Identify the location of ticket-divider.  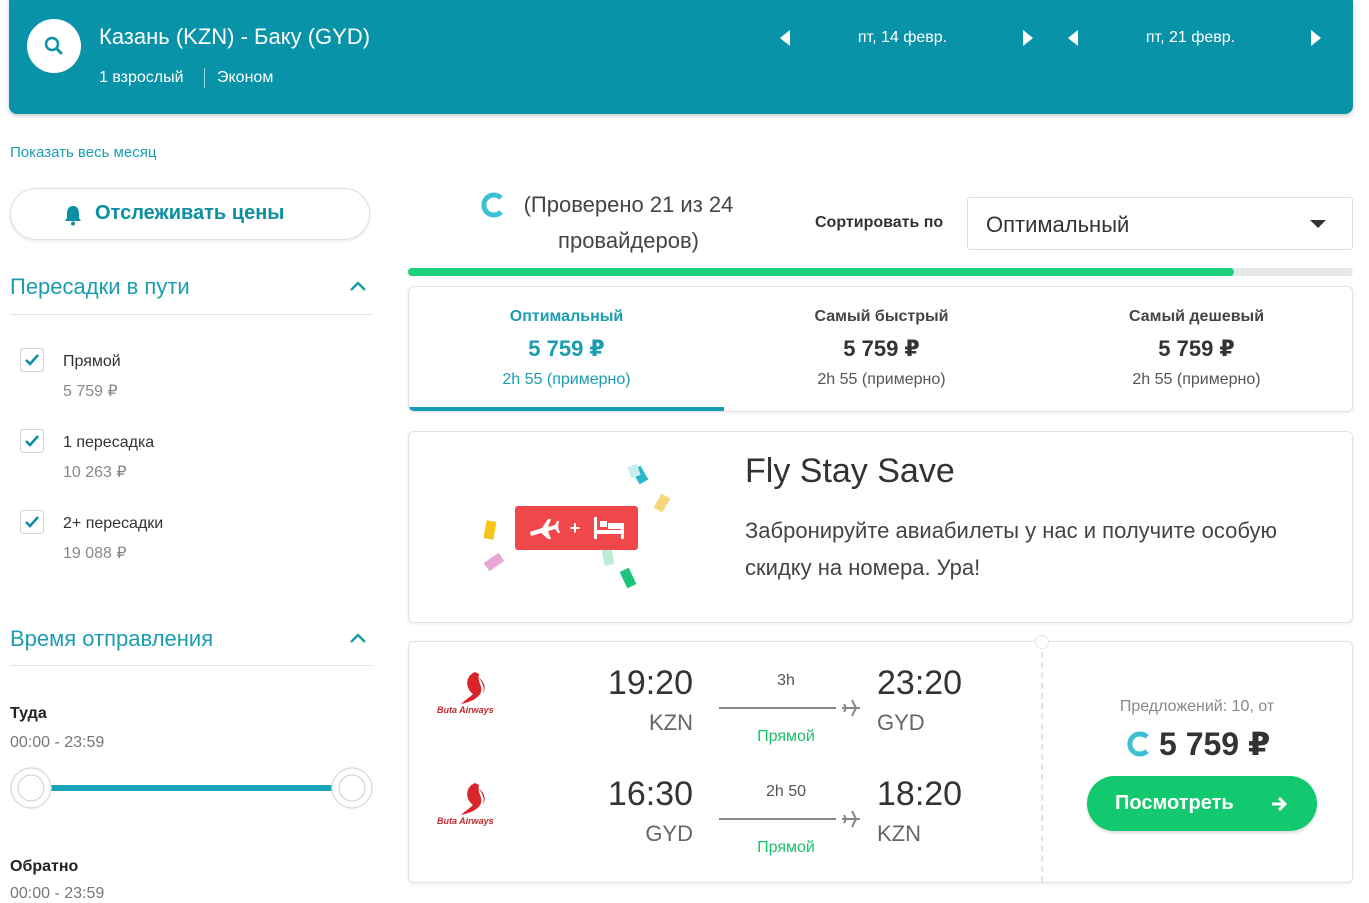
(1042, 762).